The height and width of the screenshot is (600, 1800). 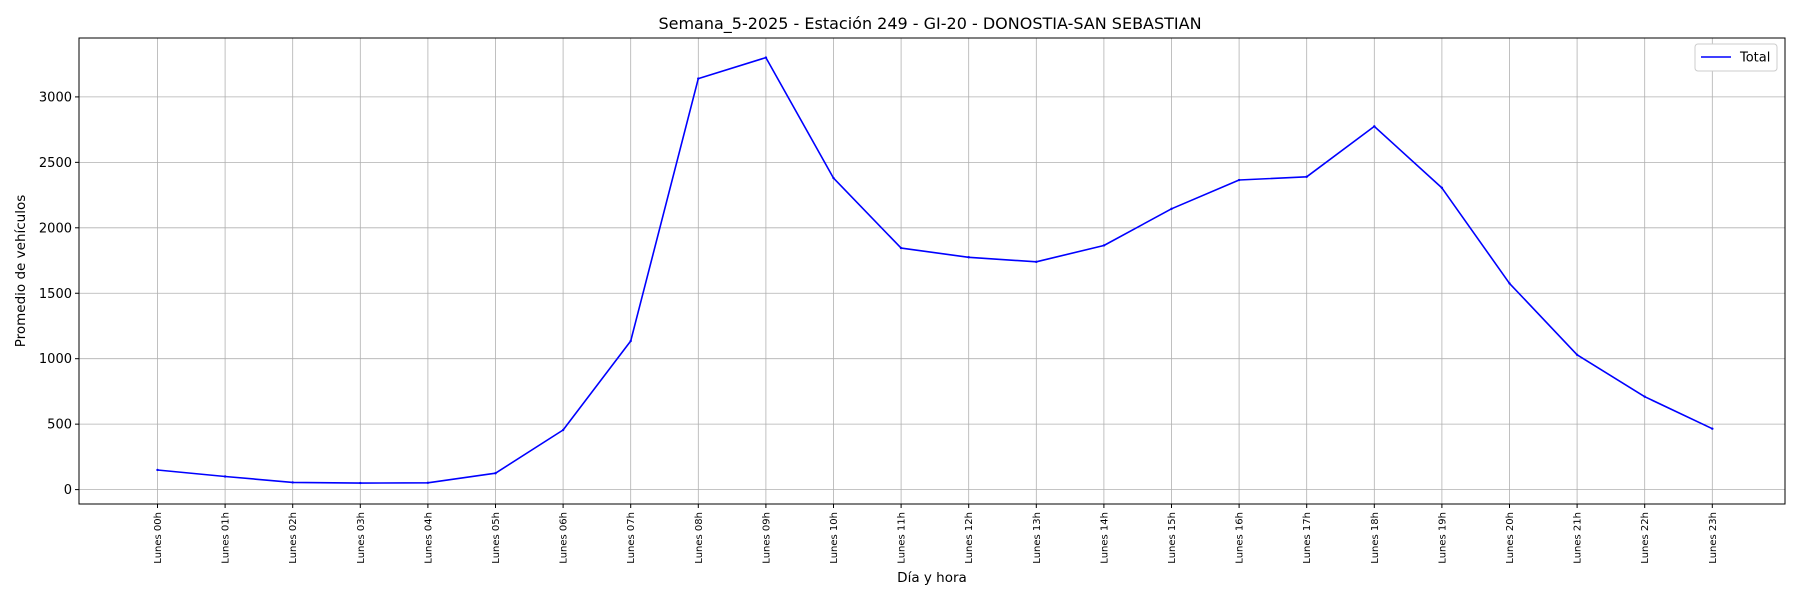 I want to click on y-tick-label: 1000, so click(x=55, y=359).